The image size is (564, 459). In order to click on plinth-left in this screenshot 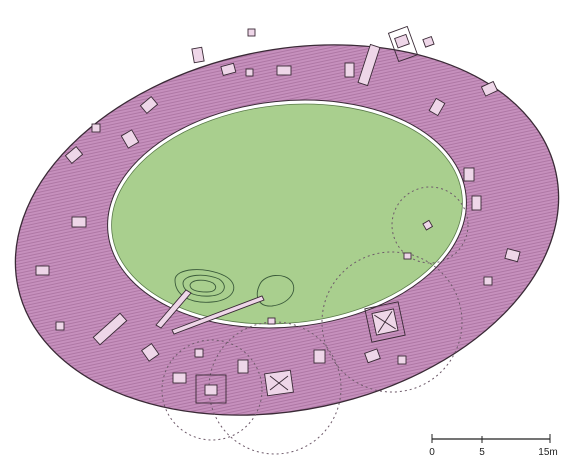, I will do `click(211, 389)`.